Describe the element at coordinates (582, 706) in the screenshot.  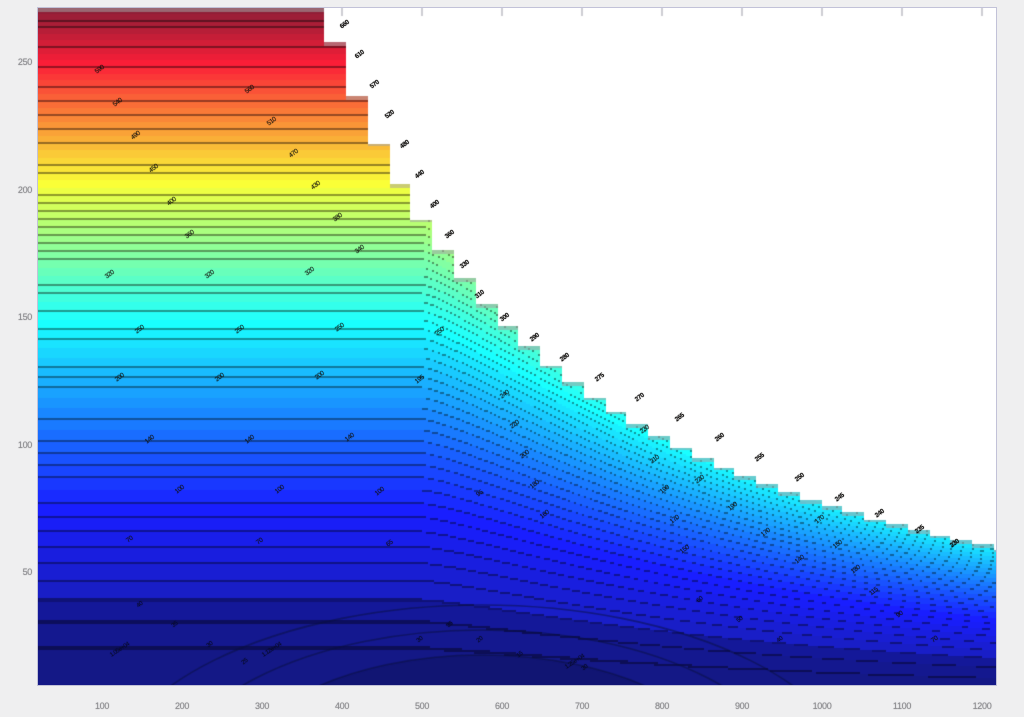
I see `x-tick-label: 700` at that location.